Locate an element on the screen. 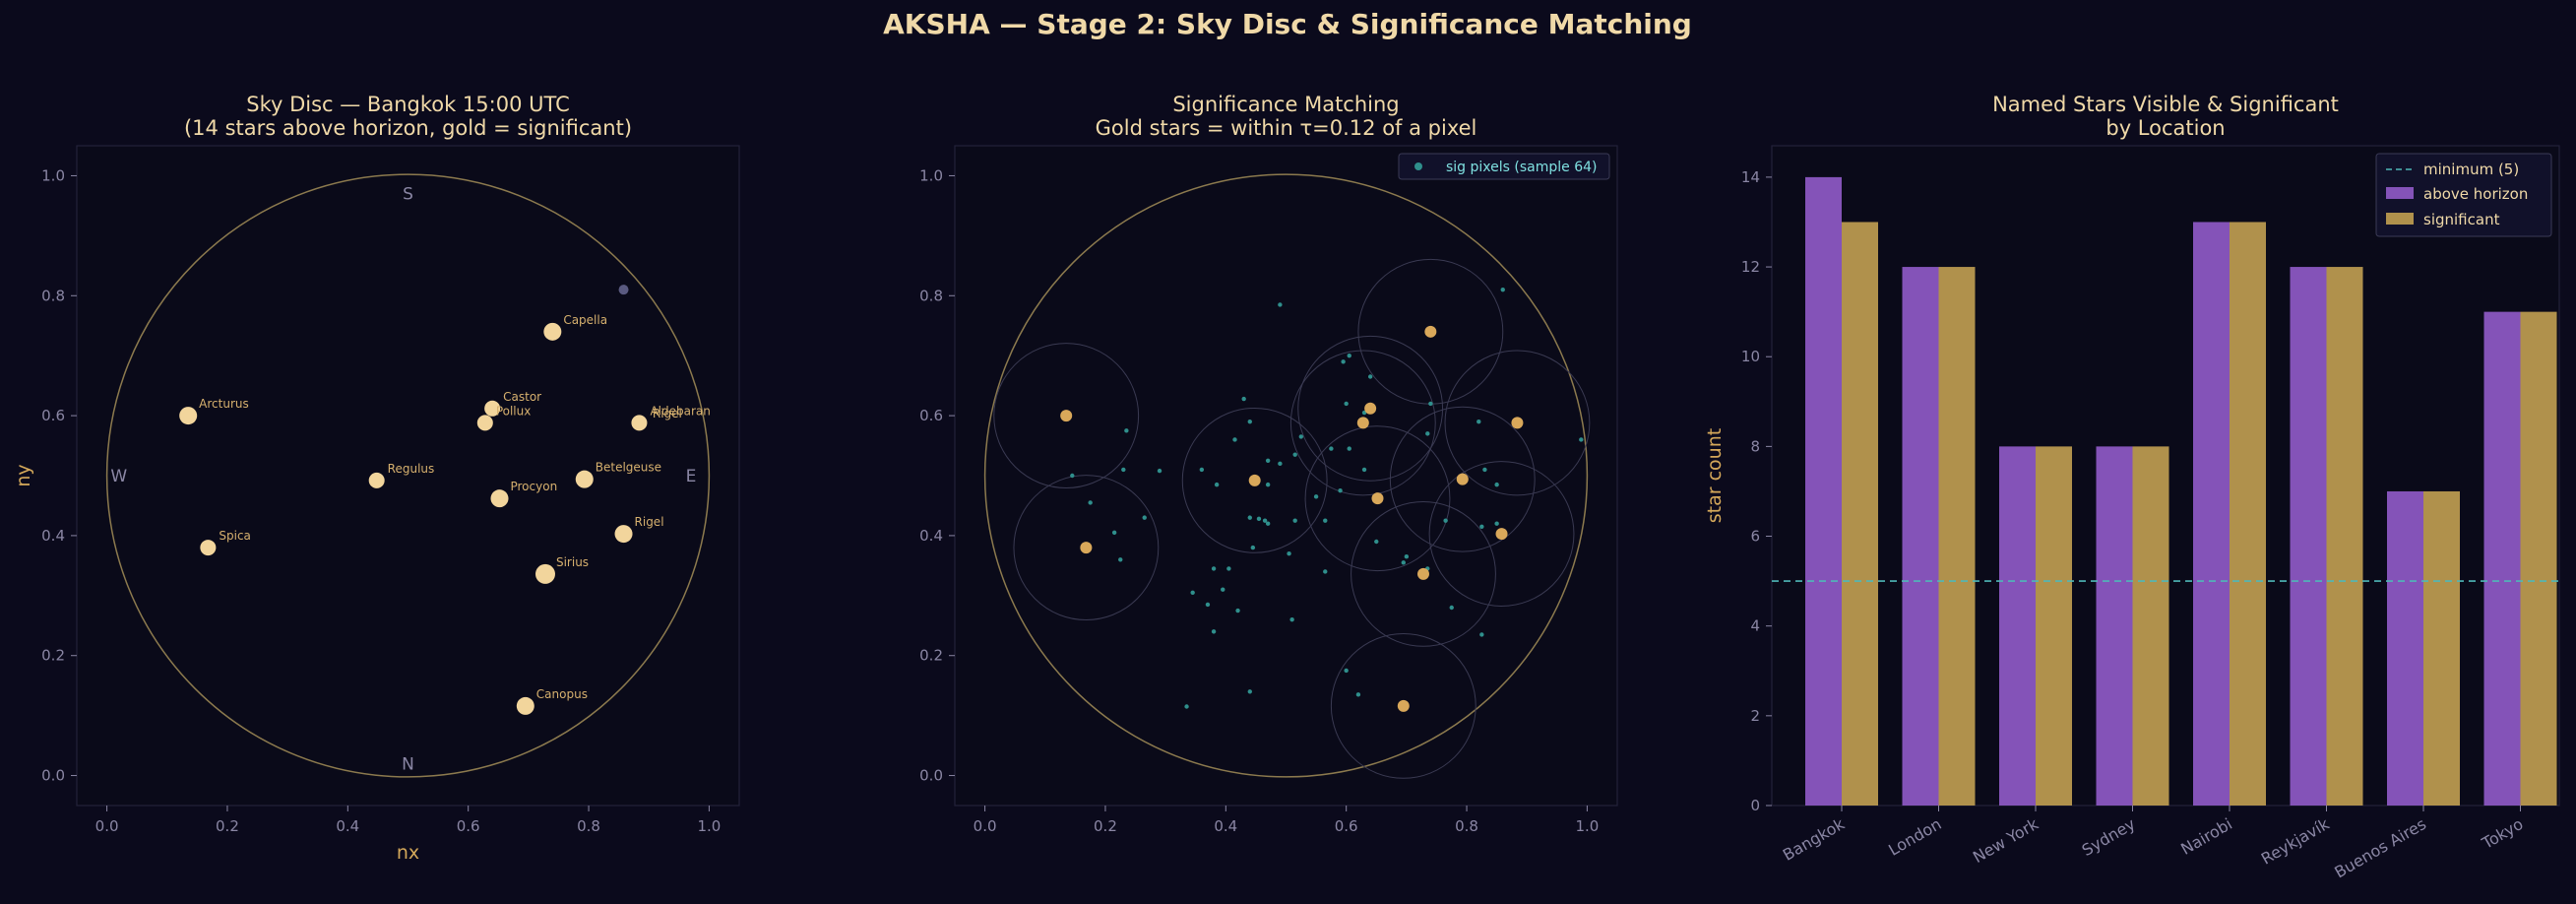  star-label: Regulus is located at coordinates (411, 469).